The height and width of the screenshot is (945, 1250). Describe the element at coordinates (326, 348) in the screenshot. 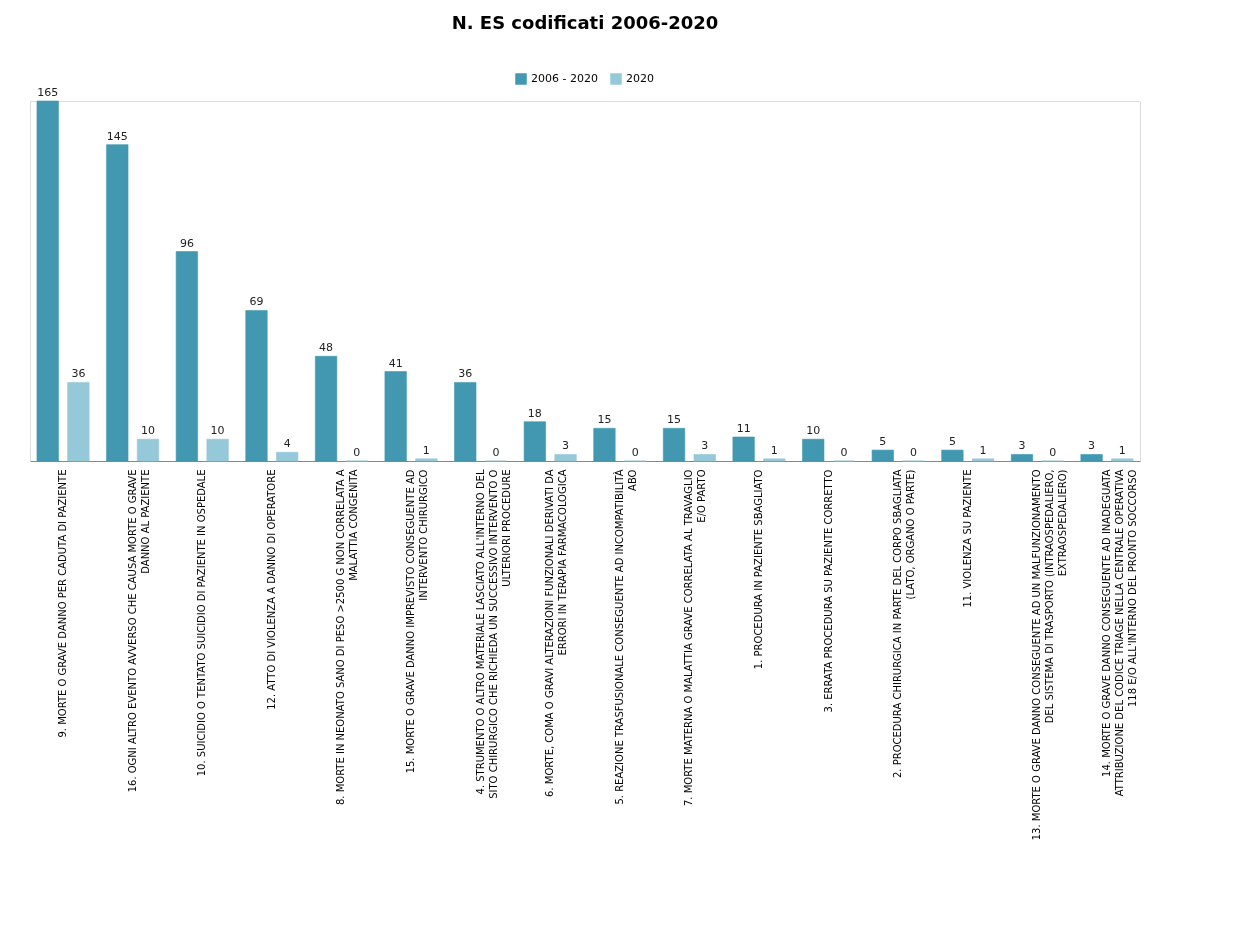

I see `data-label: 48` at that location.